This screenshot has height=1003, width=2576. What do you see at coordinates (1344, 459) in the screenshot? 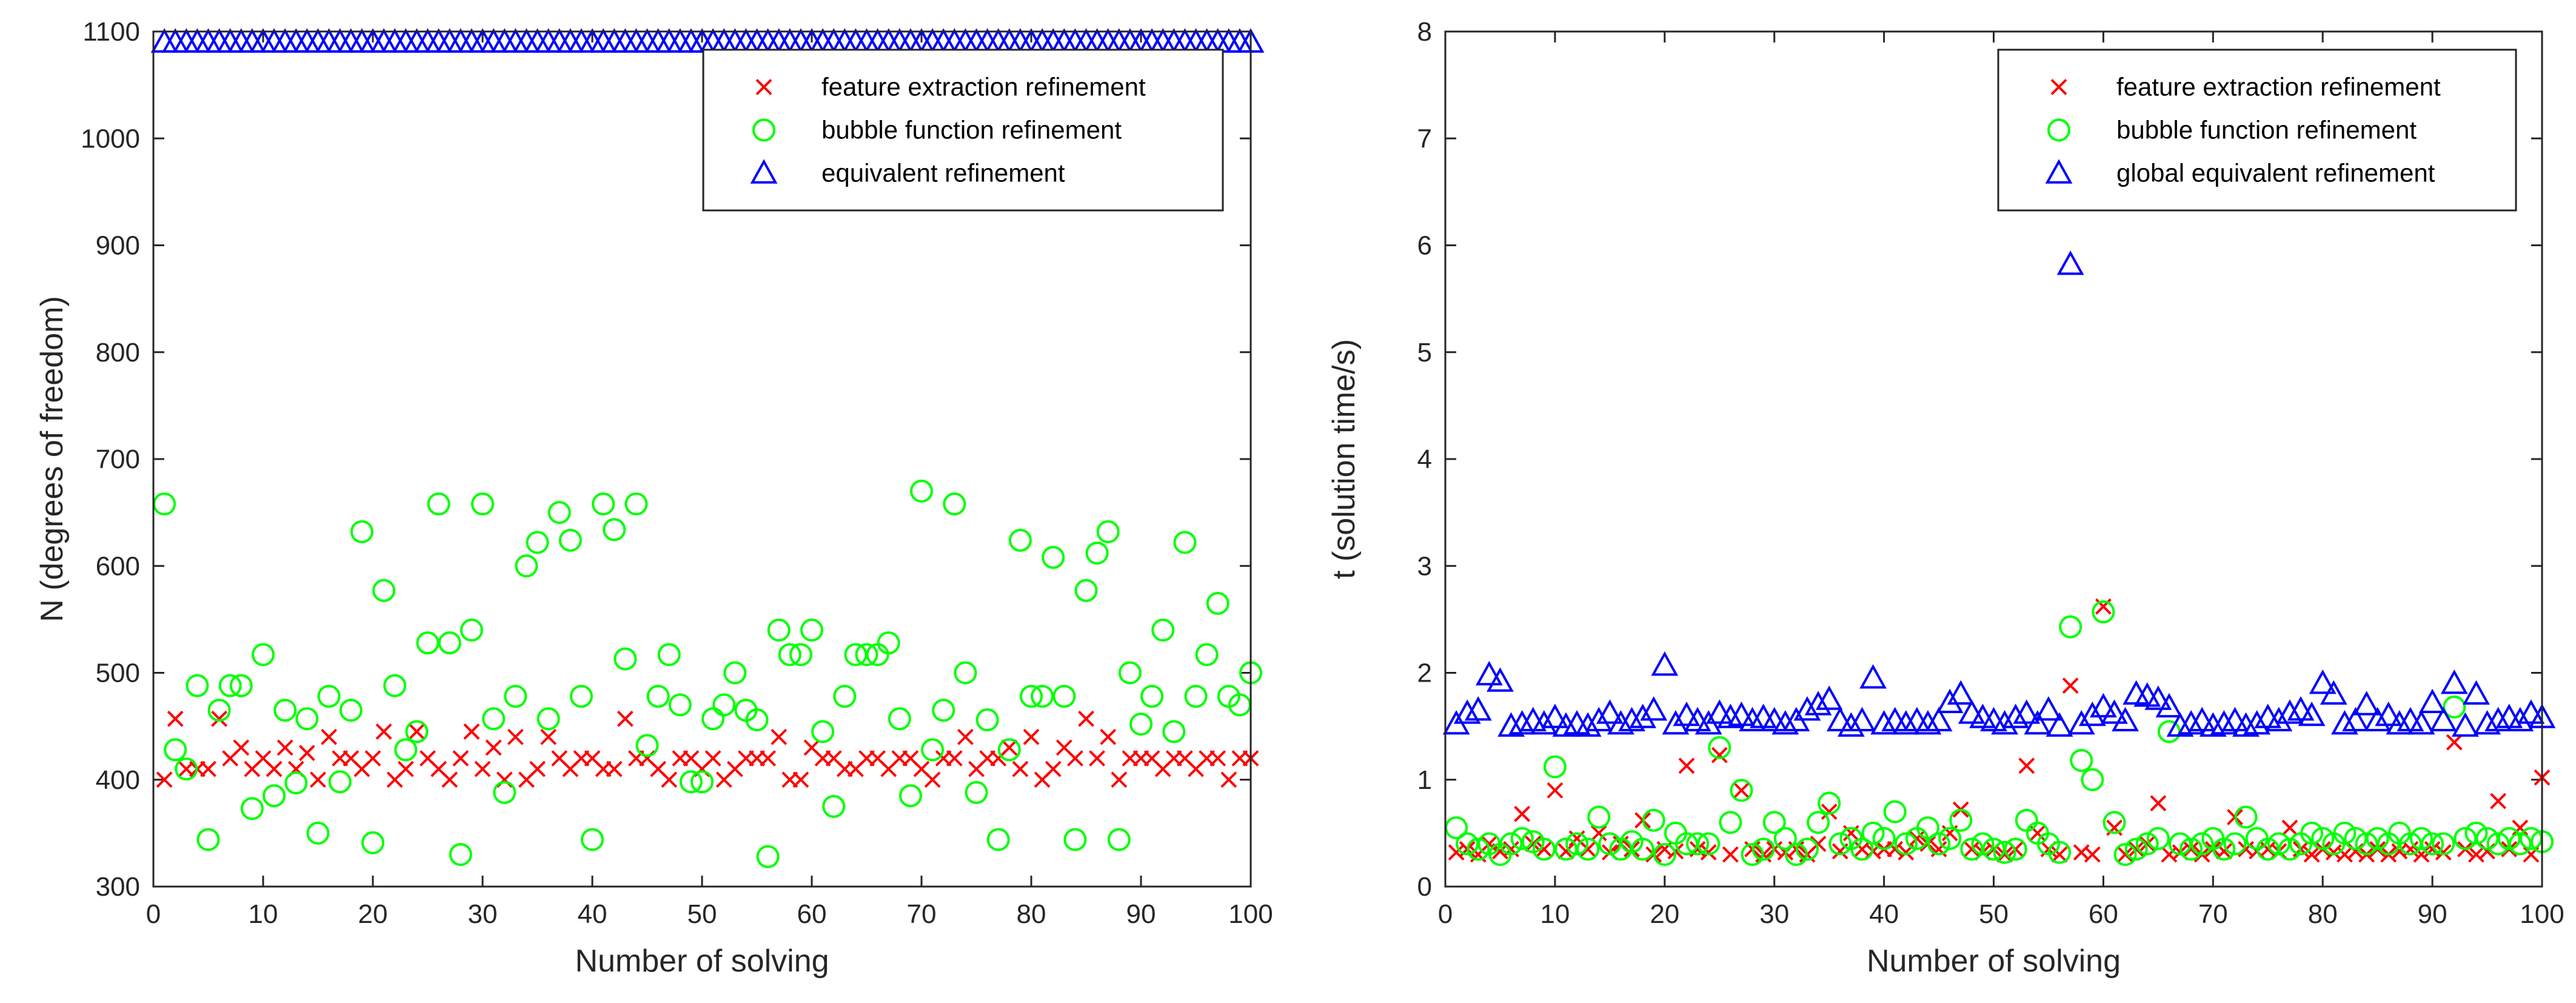
I see `y-axis-label: t (solution time/s)` at bounding box center [1344, 459].